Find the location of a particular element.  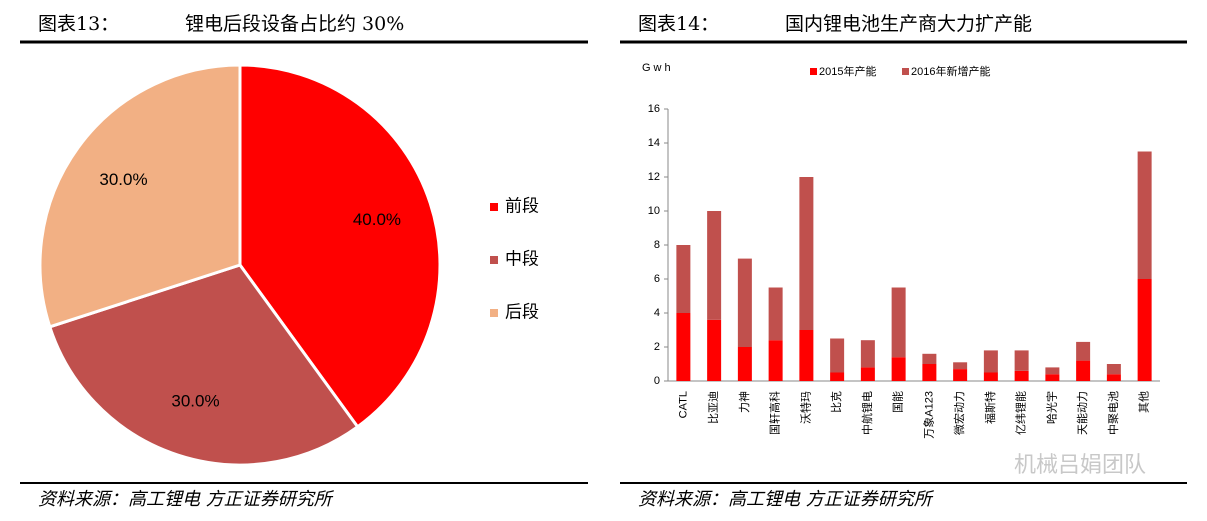

legend-label: 2015年产能 is located at coordinates (847, 71).